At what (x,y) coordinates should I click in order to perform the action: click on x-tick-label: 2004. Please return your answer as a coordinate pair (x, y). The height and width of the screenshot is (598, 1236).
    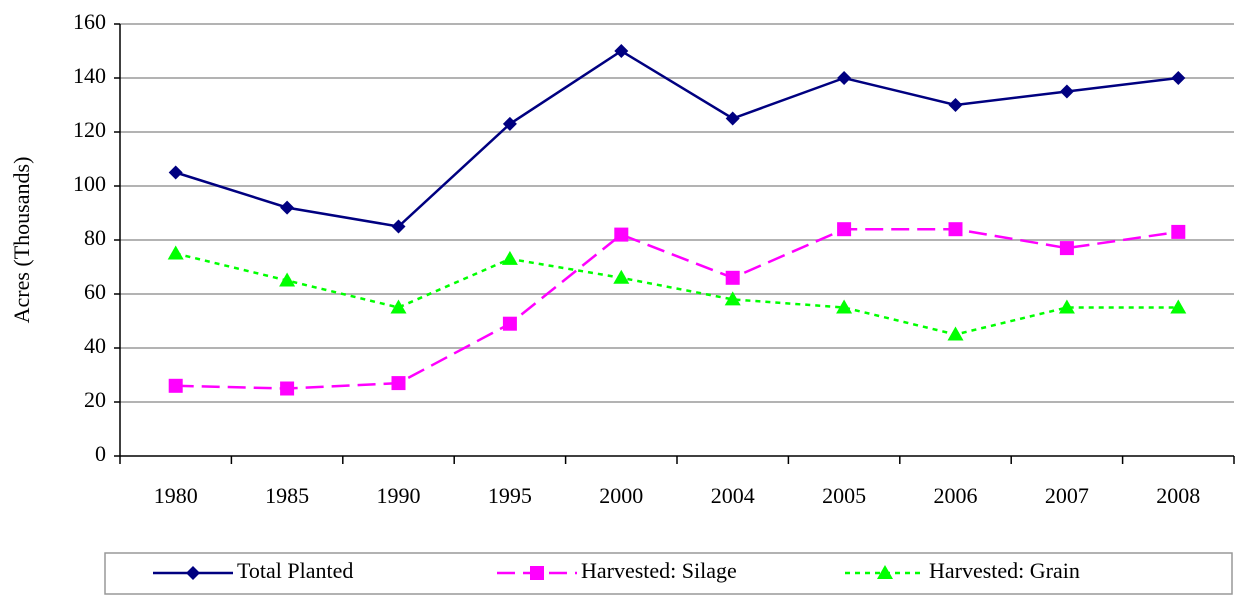
    Looking at the image, I should click on (733, 495).